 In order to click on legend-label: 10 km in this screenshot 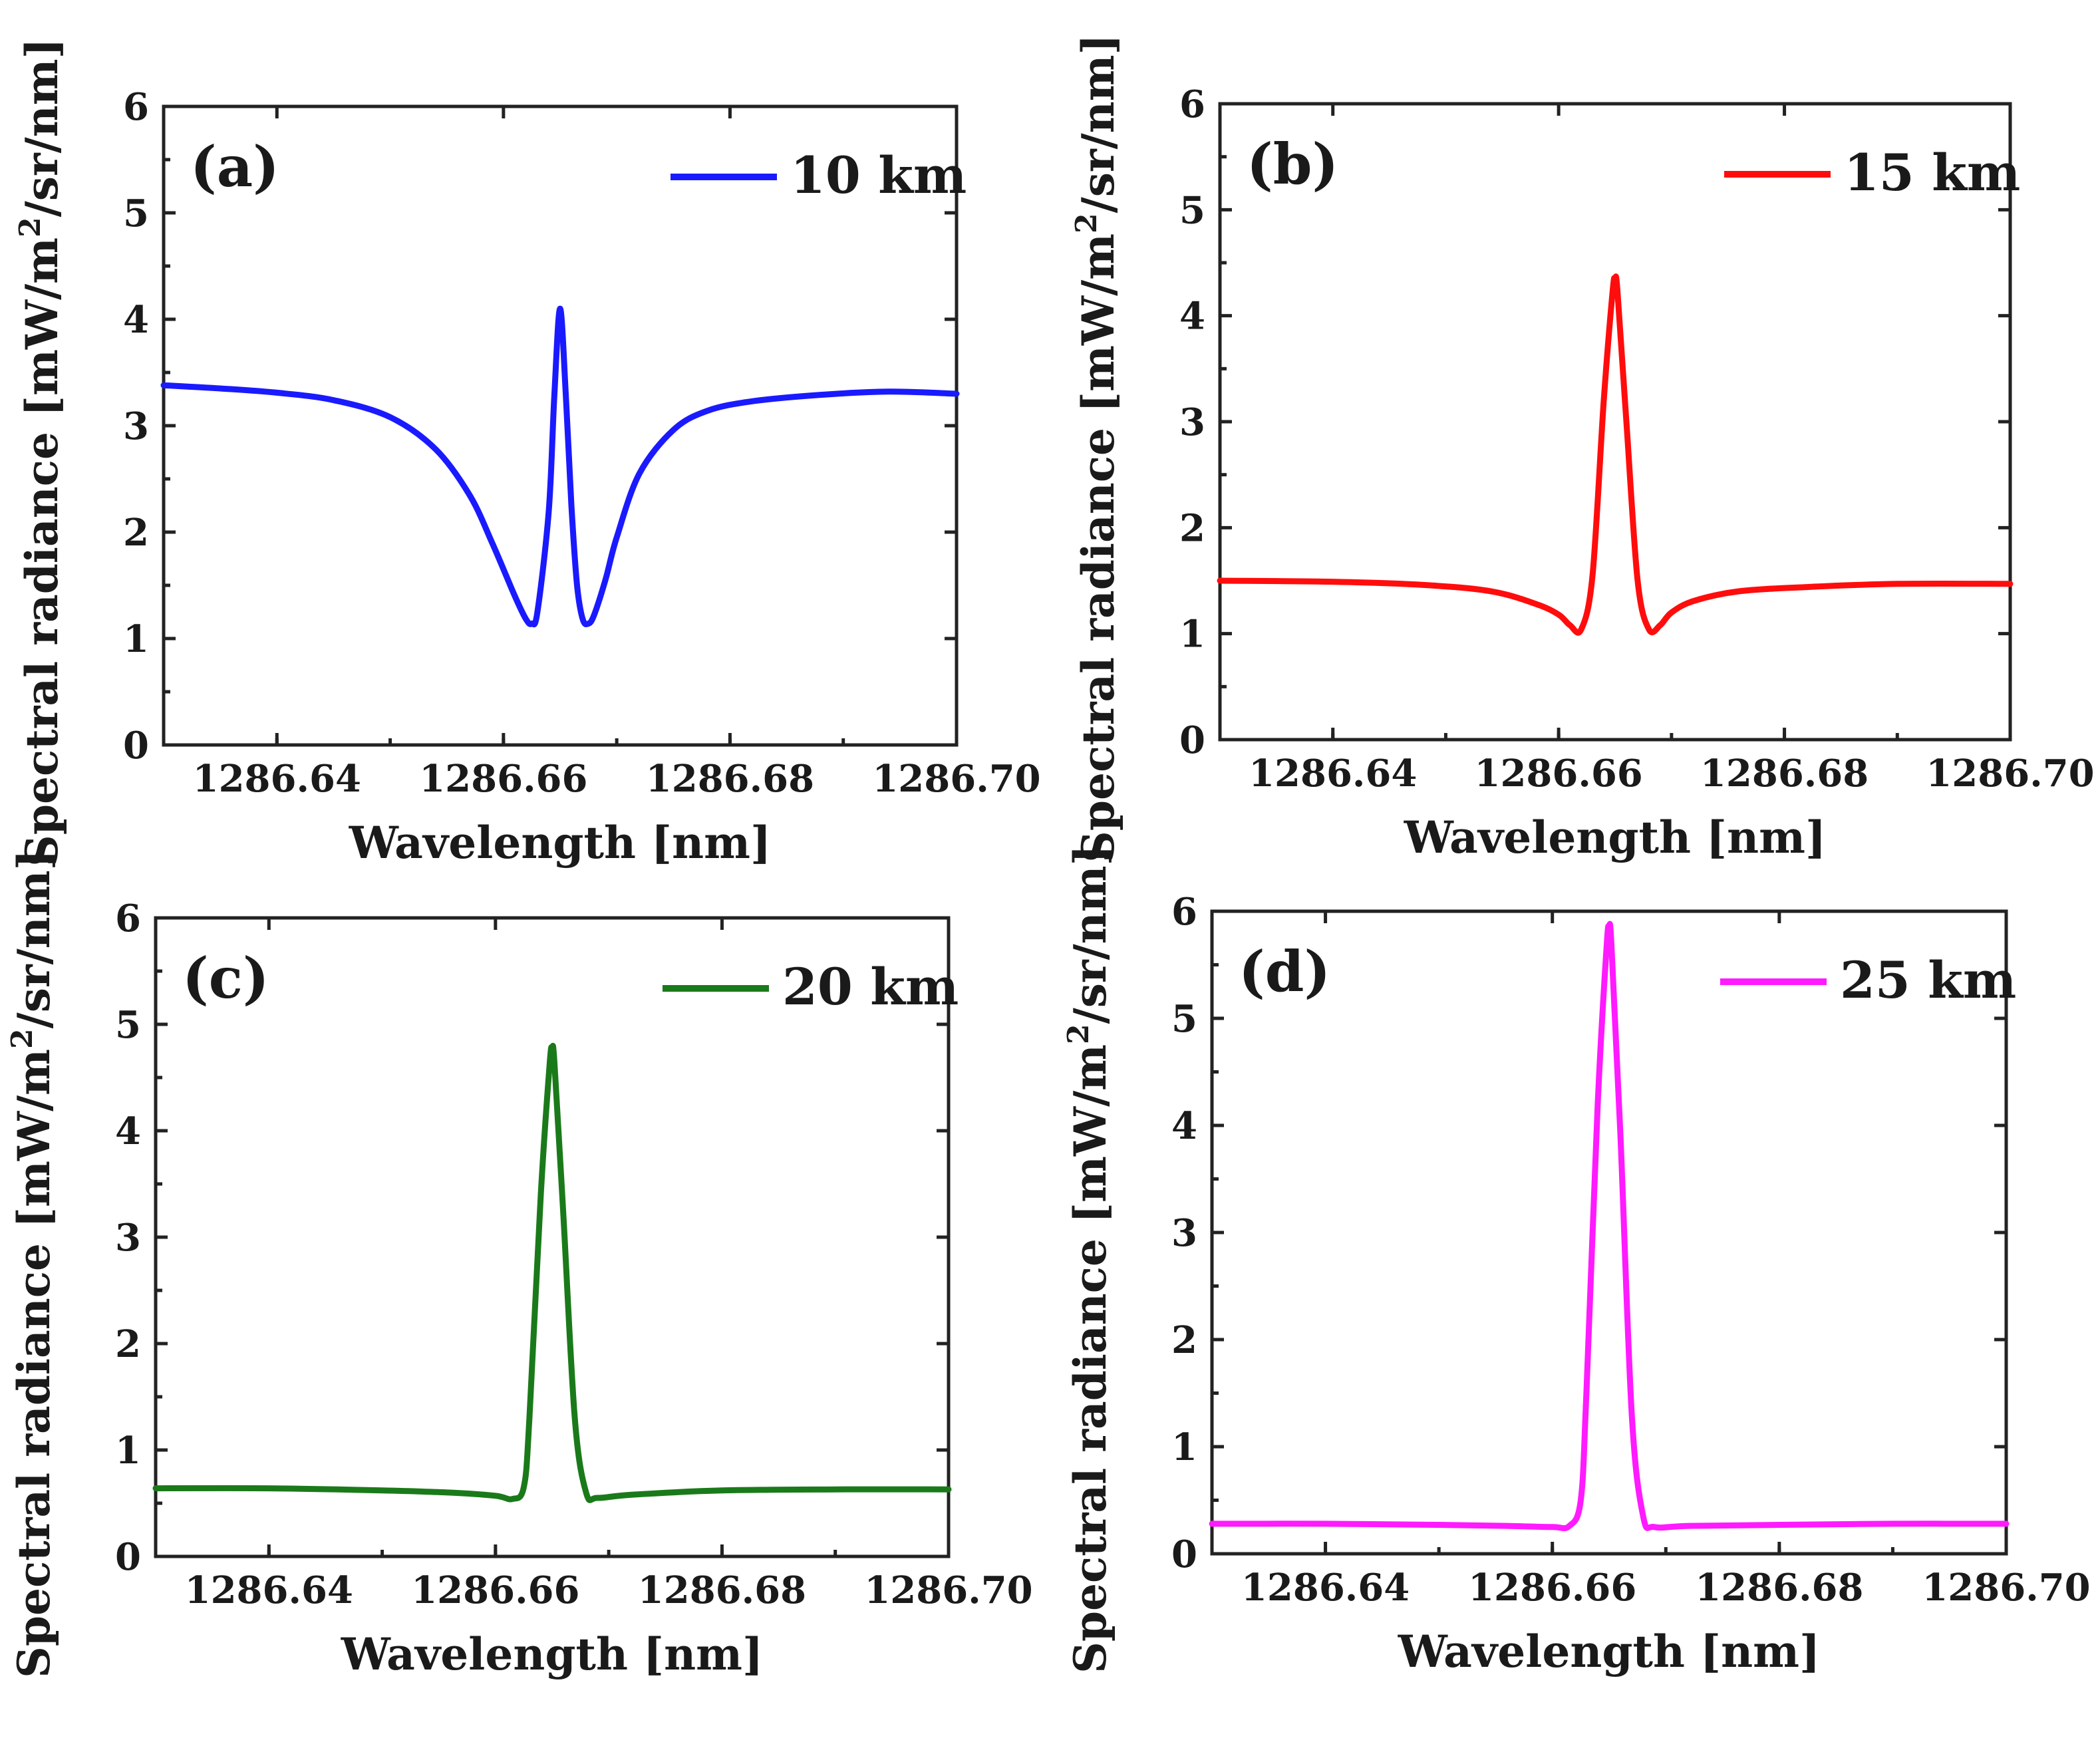, I will do `click(879, 175)`.